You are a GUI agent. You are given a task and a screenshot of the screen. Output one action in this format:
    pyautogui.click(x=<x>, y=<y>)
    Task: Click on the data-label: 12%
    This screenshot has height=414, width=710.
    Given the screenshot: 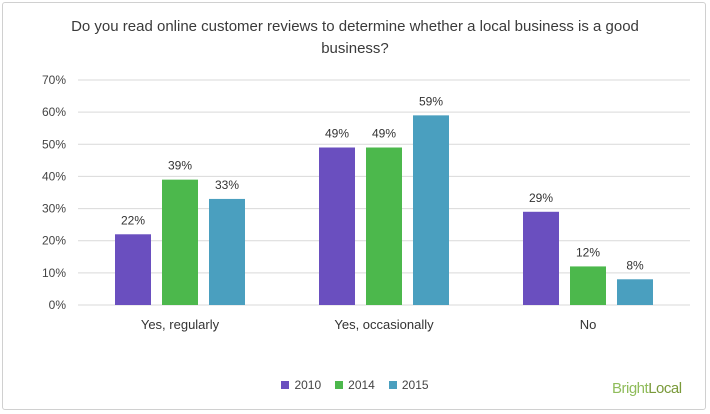 What is the action you would take?
    pyautogui.click(x=588, y=252)
    